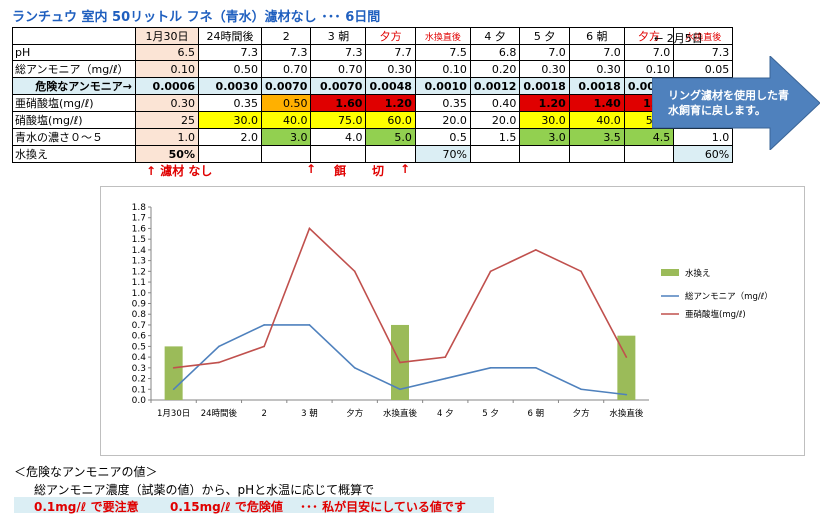 This screenshot has height=529, width=835. Describe the element at coordinates (196, 17) in the screenshot. I see `page-title: ランチュウ 室内 50リットル フネ（青水）濾材なし ･･･ 6日間` at that location.